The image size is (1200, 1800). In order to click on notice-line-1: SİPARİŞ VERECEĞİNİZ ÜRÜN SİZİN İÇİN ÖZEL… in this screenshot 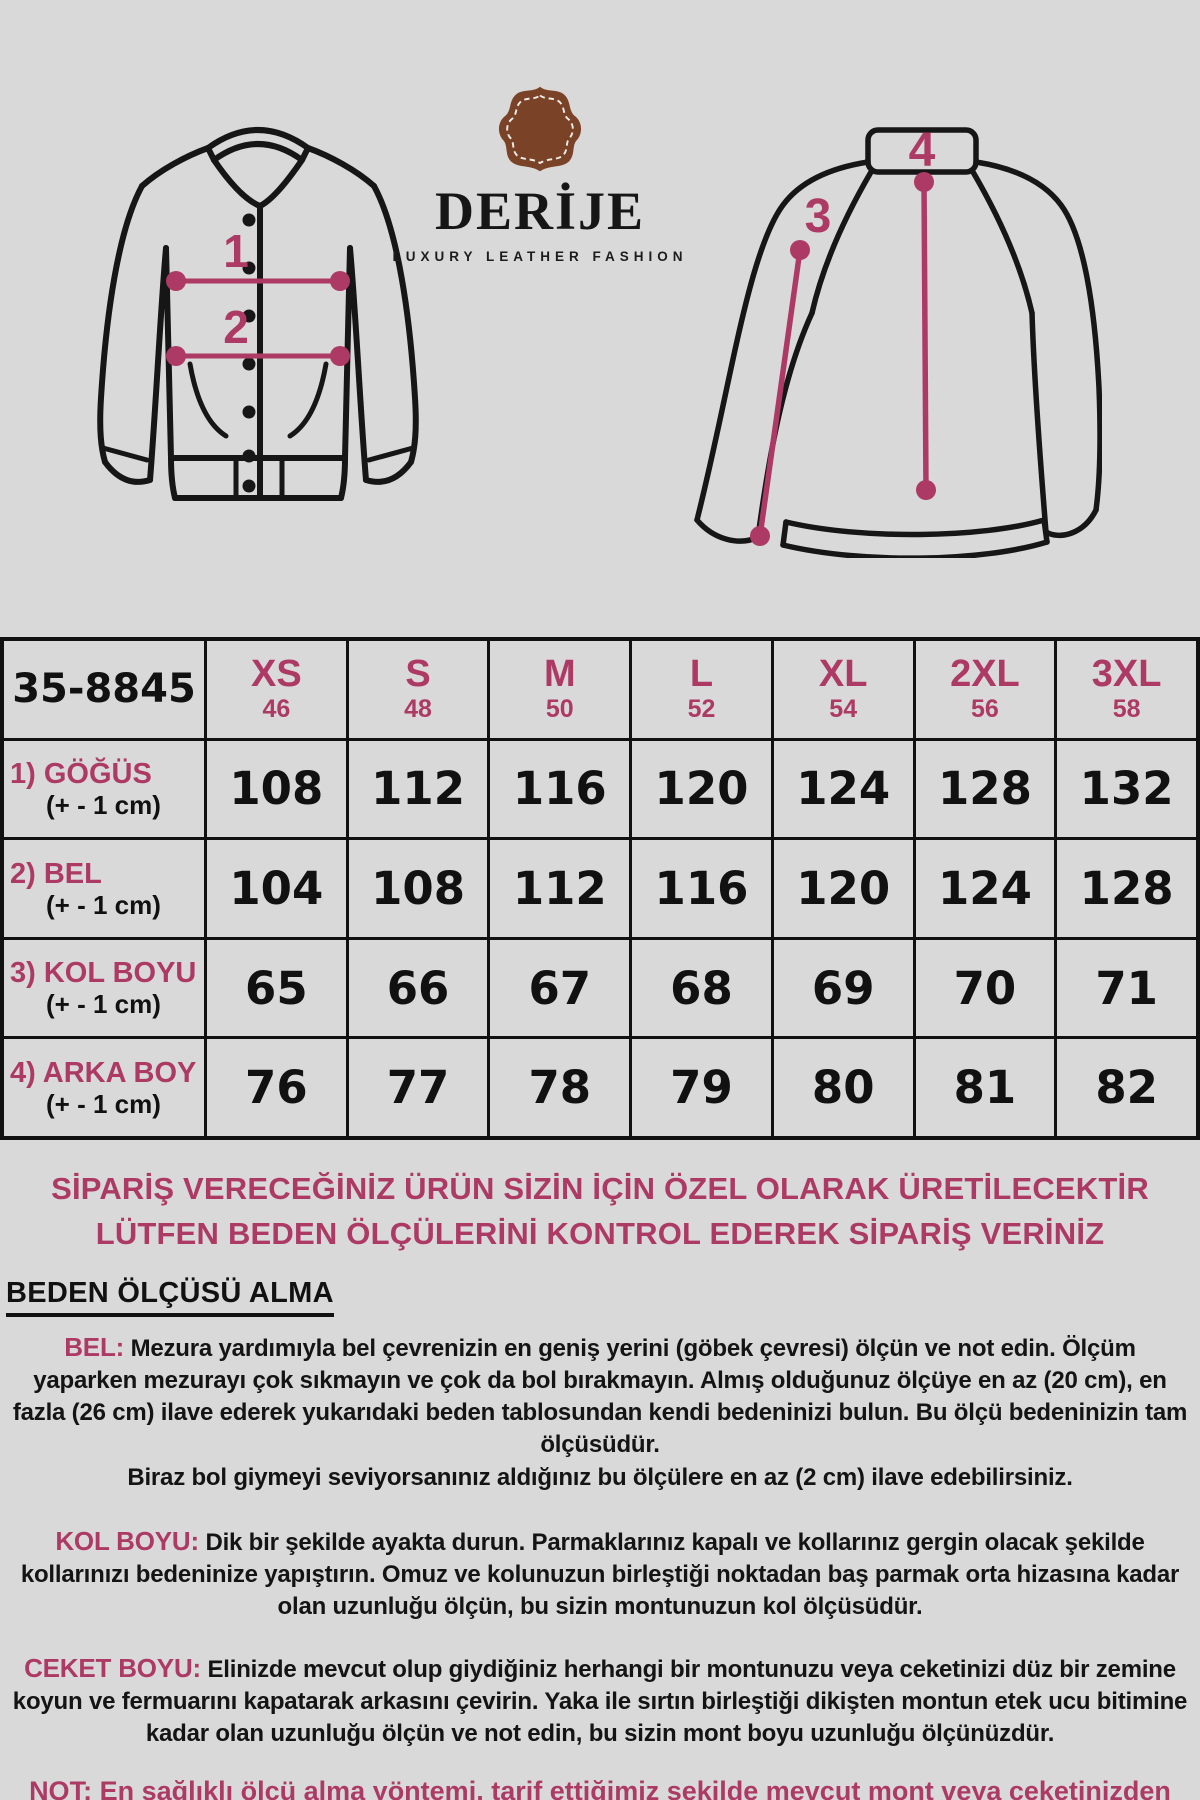, I will do `click(600, 1188)`.